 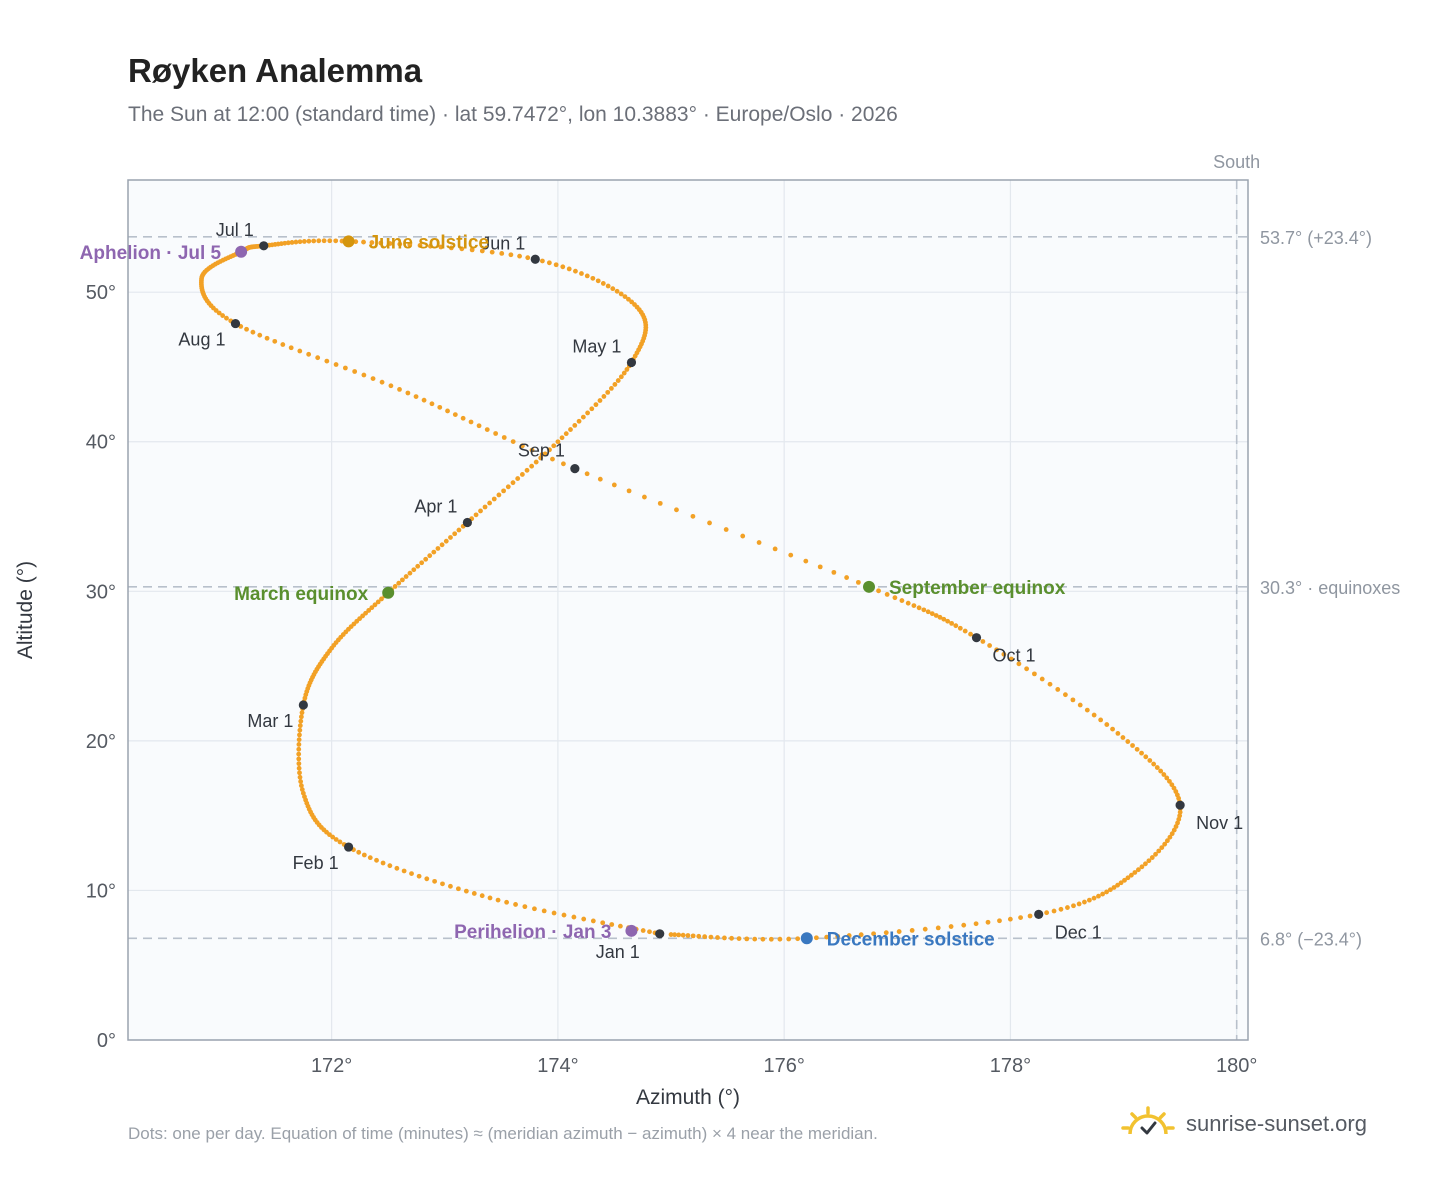 I want to click on brand: sunrise-sunset.org, so click(x=1243, y=1124).